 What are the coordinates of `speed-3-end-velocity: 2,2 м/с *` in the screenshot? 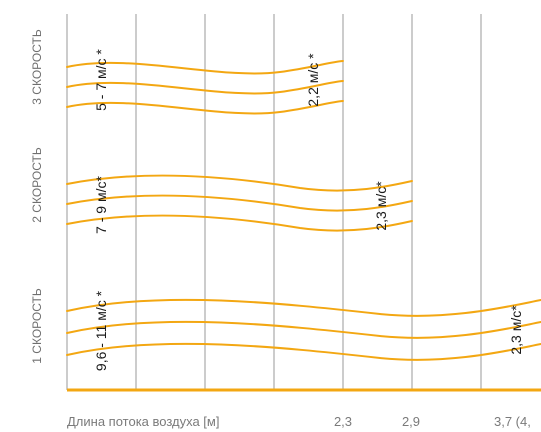 It's located at (313, 80).